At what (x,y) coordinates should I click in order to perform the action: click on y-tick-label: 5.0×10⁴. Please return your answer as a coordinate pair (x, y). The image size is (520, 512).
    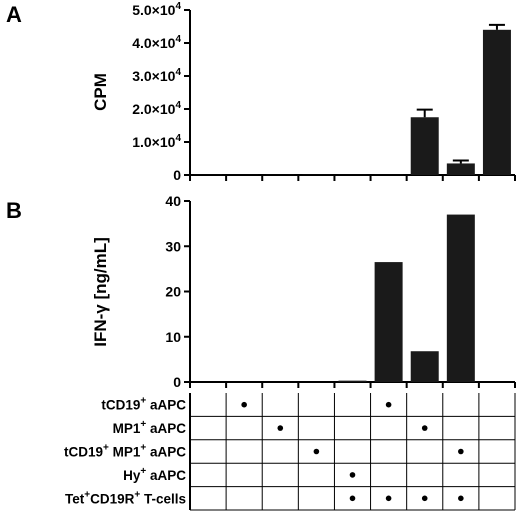
    Looking at the image, I should click on (156, 9).